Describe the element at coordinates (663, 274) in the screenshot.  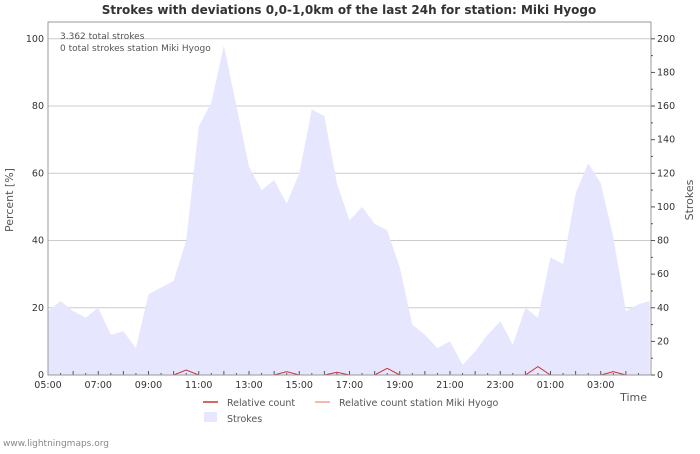
I see `y-right-tick-label: 60` at that location.